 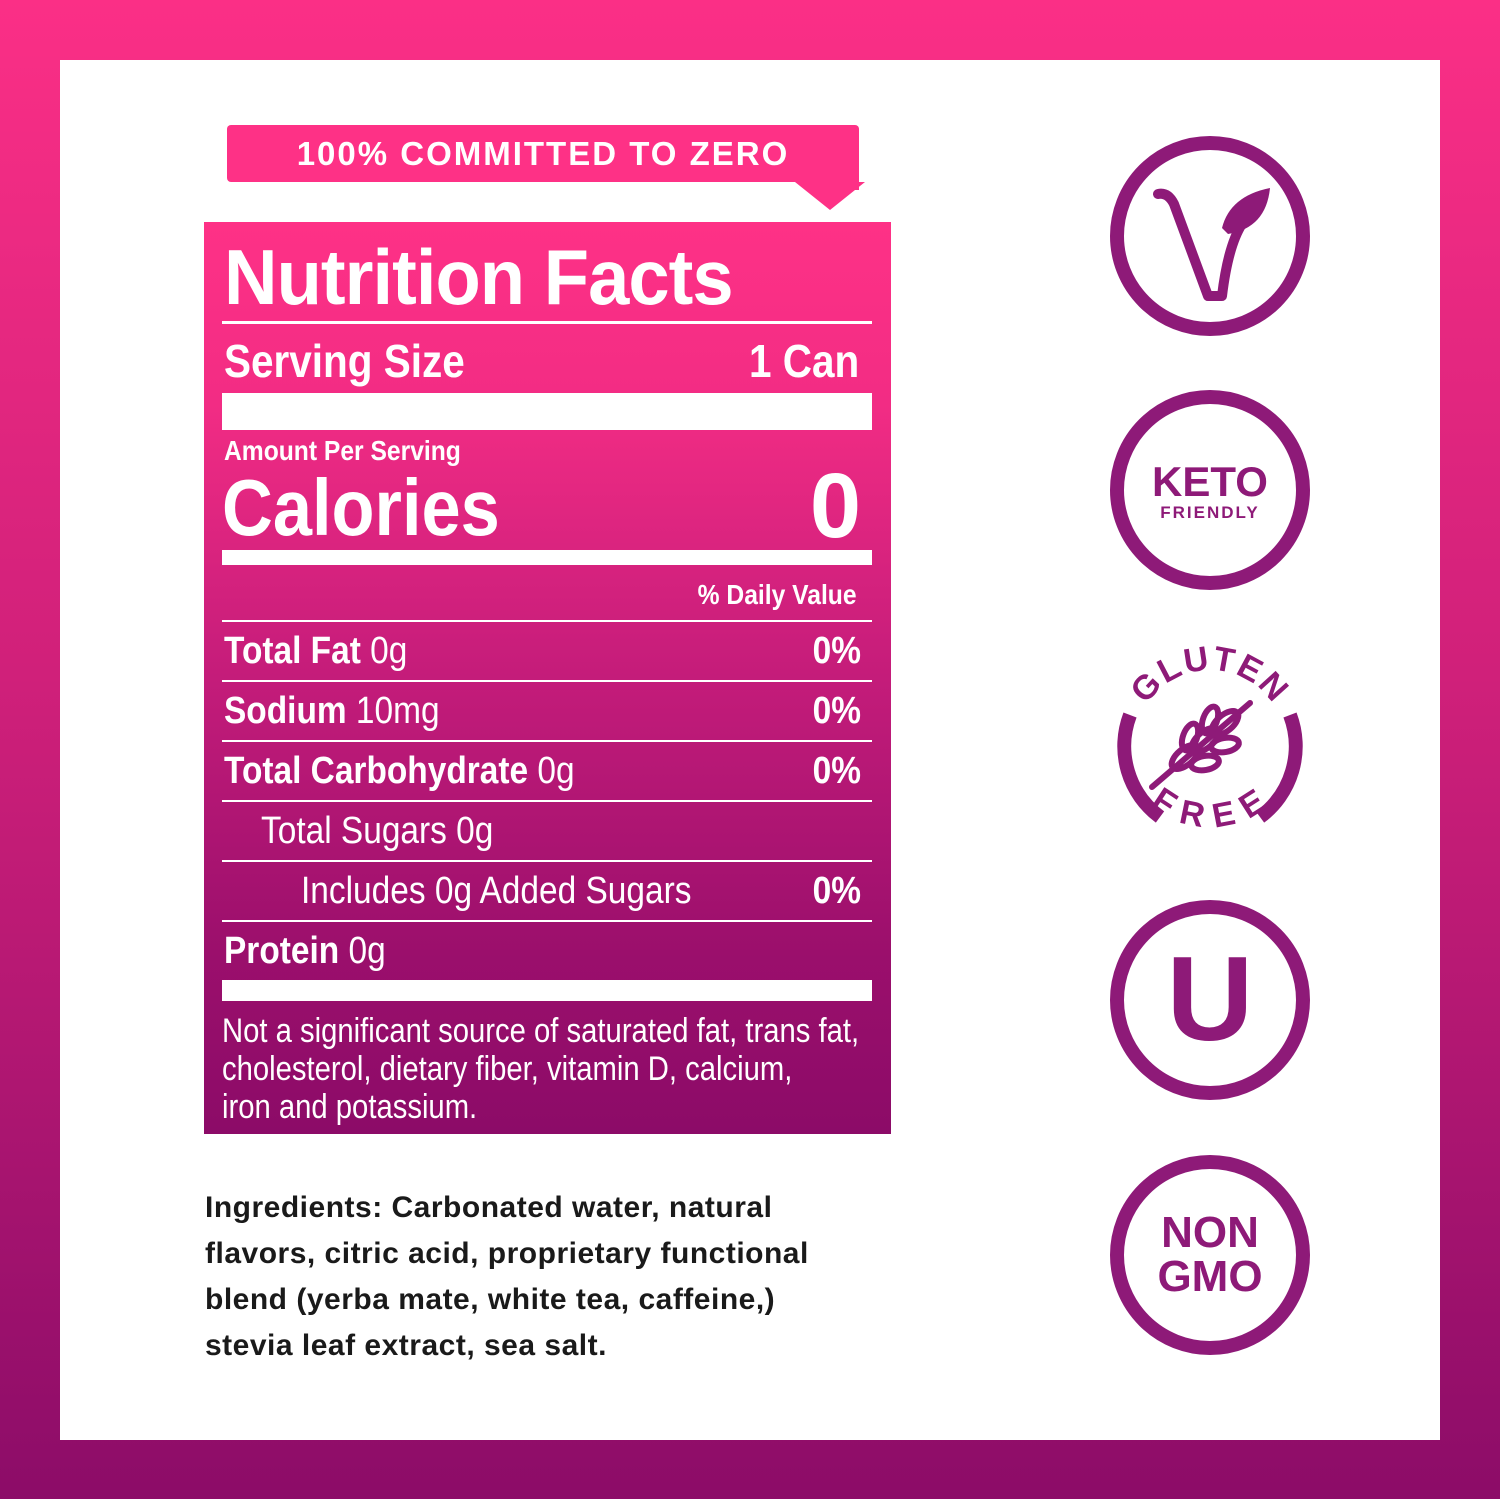 I want to click on gluten-ring-icon, so click(x=1141, y=767).